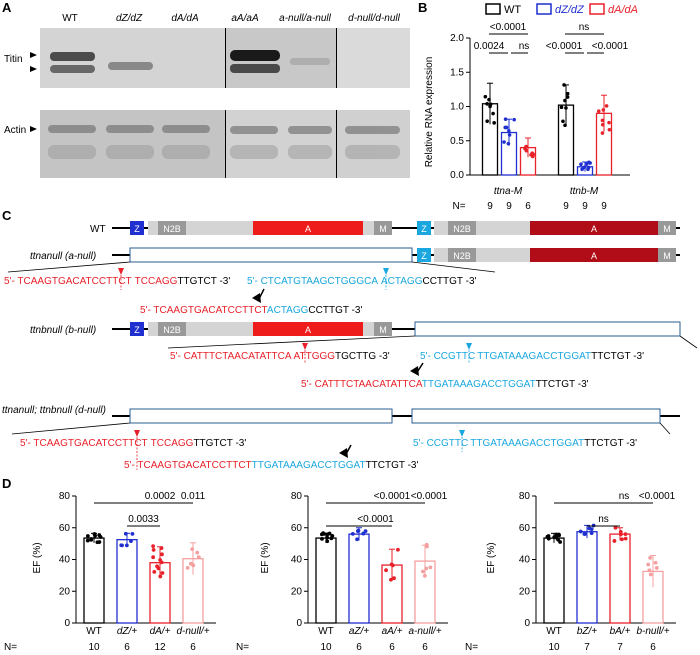  I want to click on y-axis-label: Relative RNA expression, so click(429, 112).